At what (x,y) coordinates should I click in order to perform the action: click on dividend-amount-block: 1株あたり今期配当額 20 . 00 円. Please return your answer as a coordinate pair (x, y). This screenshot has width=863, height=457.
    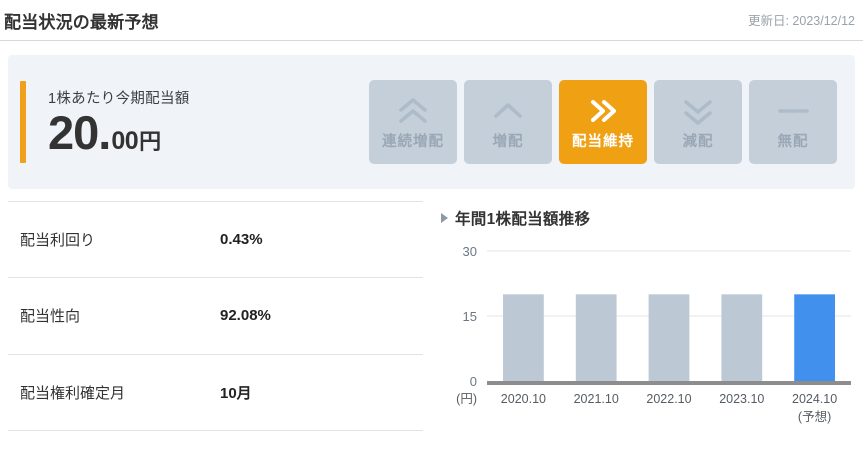
    Looking at the image, I should click on (179, 122).